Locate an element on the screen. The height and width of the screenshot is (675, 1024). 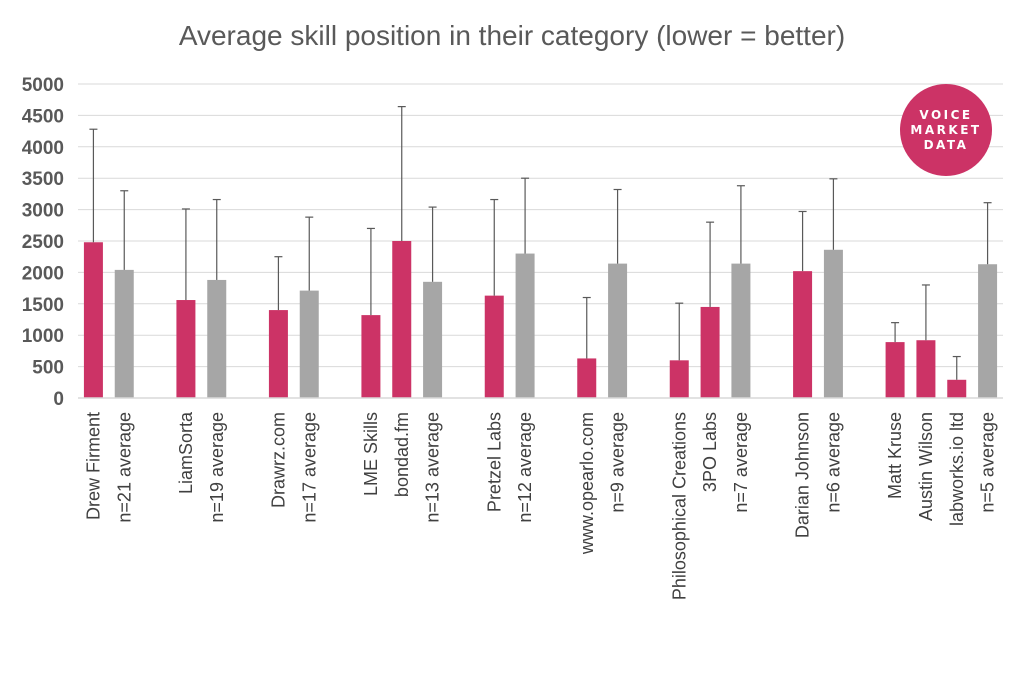
x-tick-label: LiamSorta is located at coordinates (186, 452).